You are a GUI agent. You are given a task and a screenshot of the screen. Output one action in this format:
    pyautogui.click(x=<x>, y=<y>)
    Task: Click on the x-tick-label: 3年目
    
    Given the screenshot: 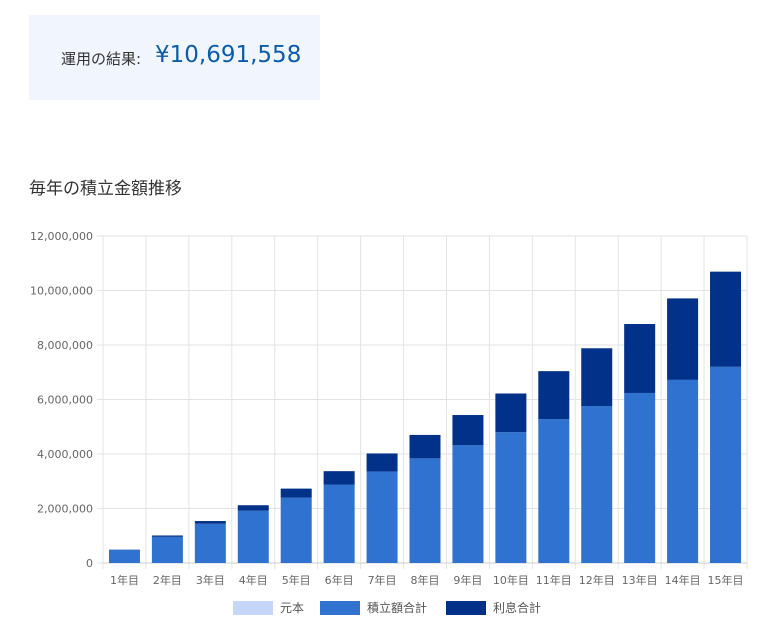 What is the action you would take?
    pyautogui.click(x=210, y=580)
    